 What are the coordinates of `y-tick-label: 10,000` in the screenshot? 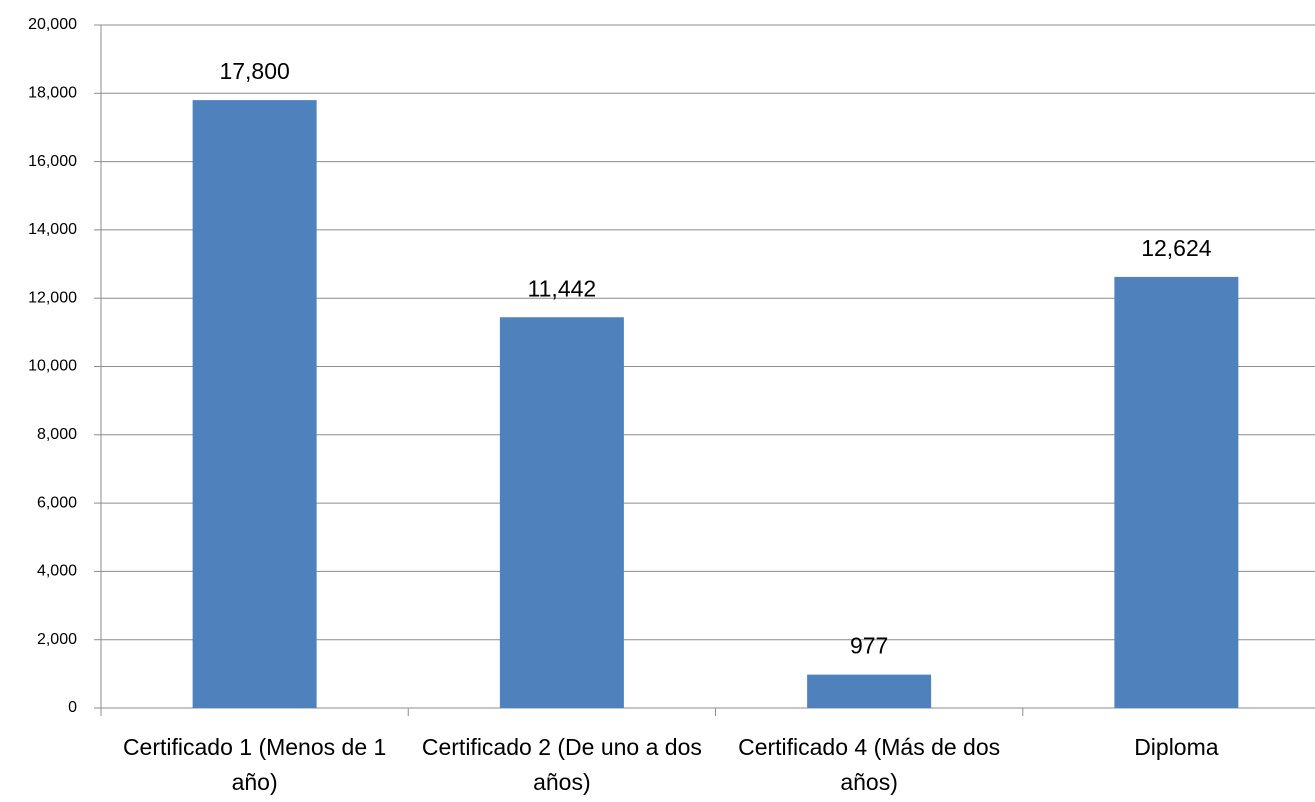 It's located at (52, 366).